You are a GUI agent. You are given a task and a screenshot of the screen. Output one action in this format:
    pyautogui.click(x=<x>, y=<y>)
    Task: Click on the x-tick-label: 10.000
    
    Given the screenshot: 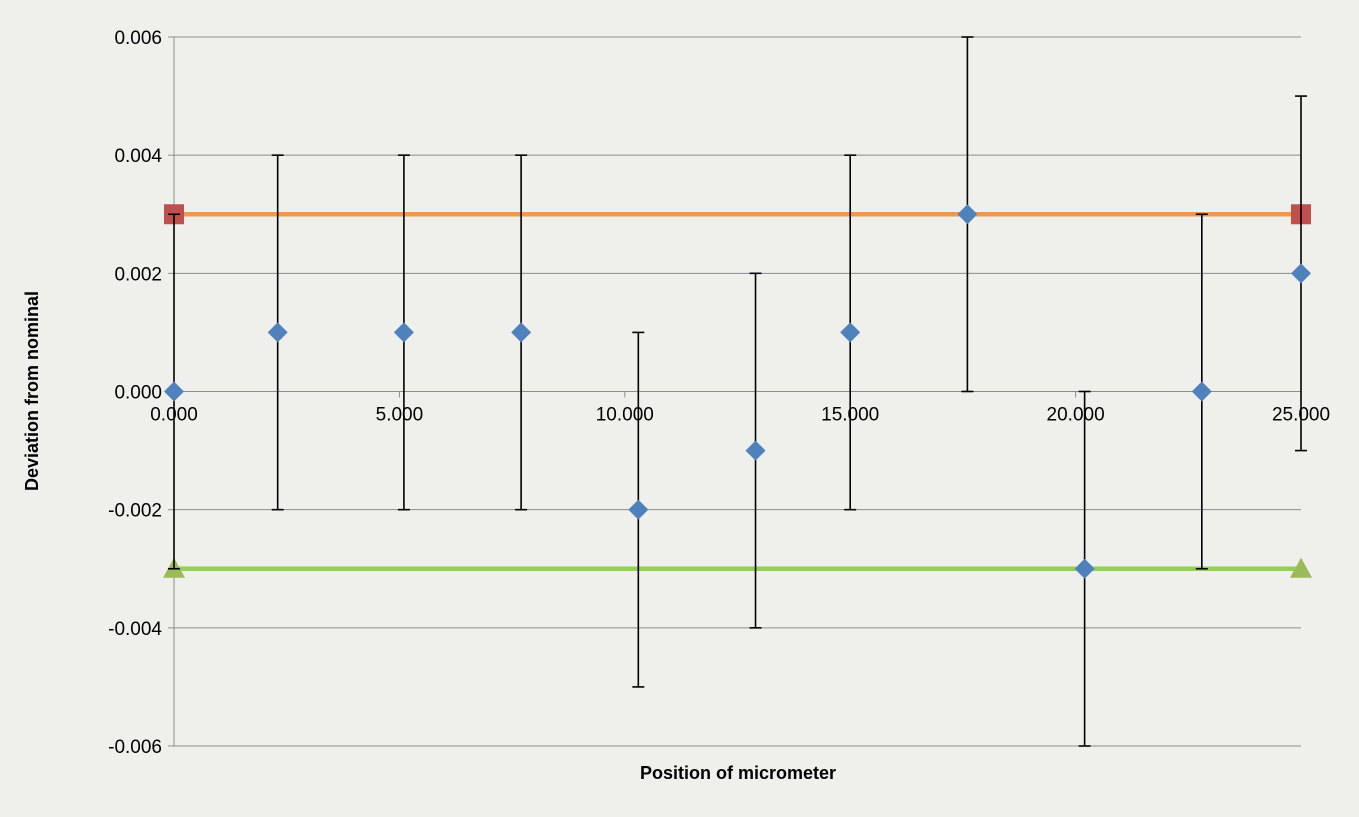 What is the action you would take?
    pyautogui.click(x=625, y=415)
    